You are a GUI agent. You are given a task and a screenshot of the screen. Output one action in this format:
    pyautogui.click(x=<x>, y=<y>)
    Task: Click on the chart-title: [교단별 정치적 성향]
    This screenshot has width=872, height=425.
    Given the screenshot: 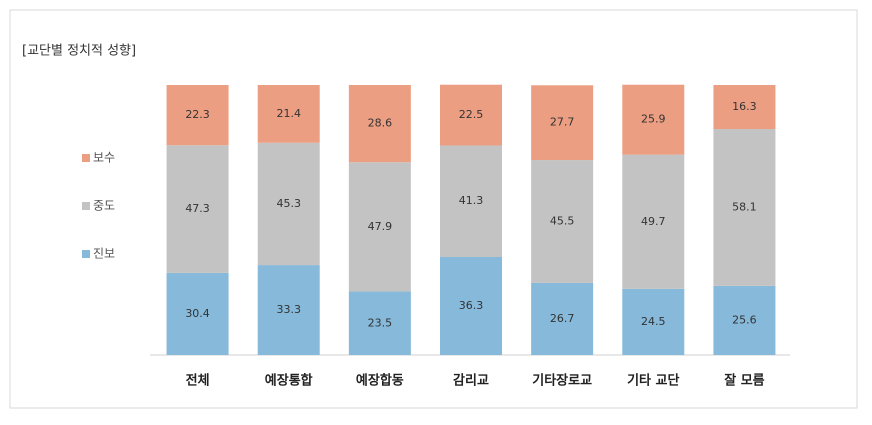 What is the action you would take?
    pyautogui.click(x=79, y=51)
    